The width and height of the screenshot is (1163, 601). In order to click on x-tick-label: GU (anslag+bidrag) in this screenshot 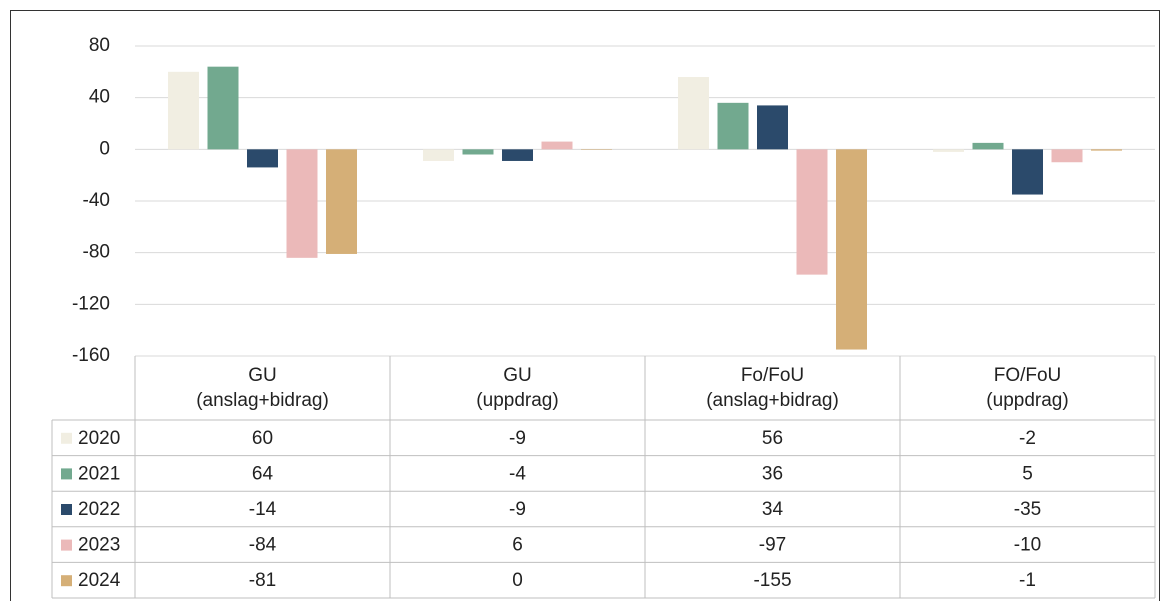, I will do `click(262, 388)`.